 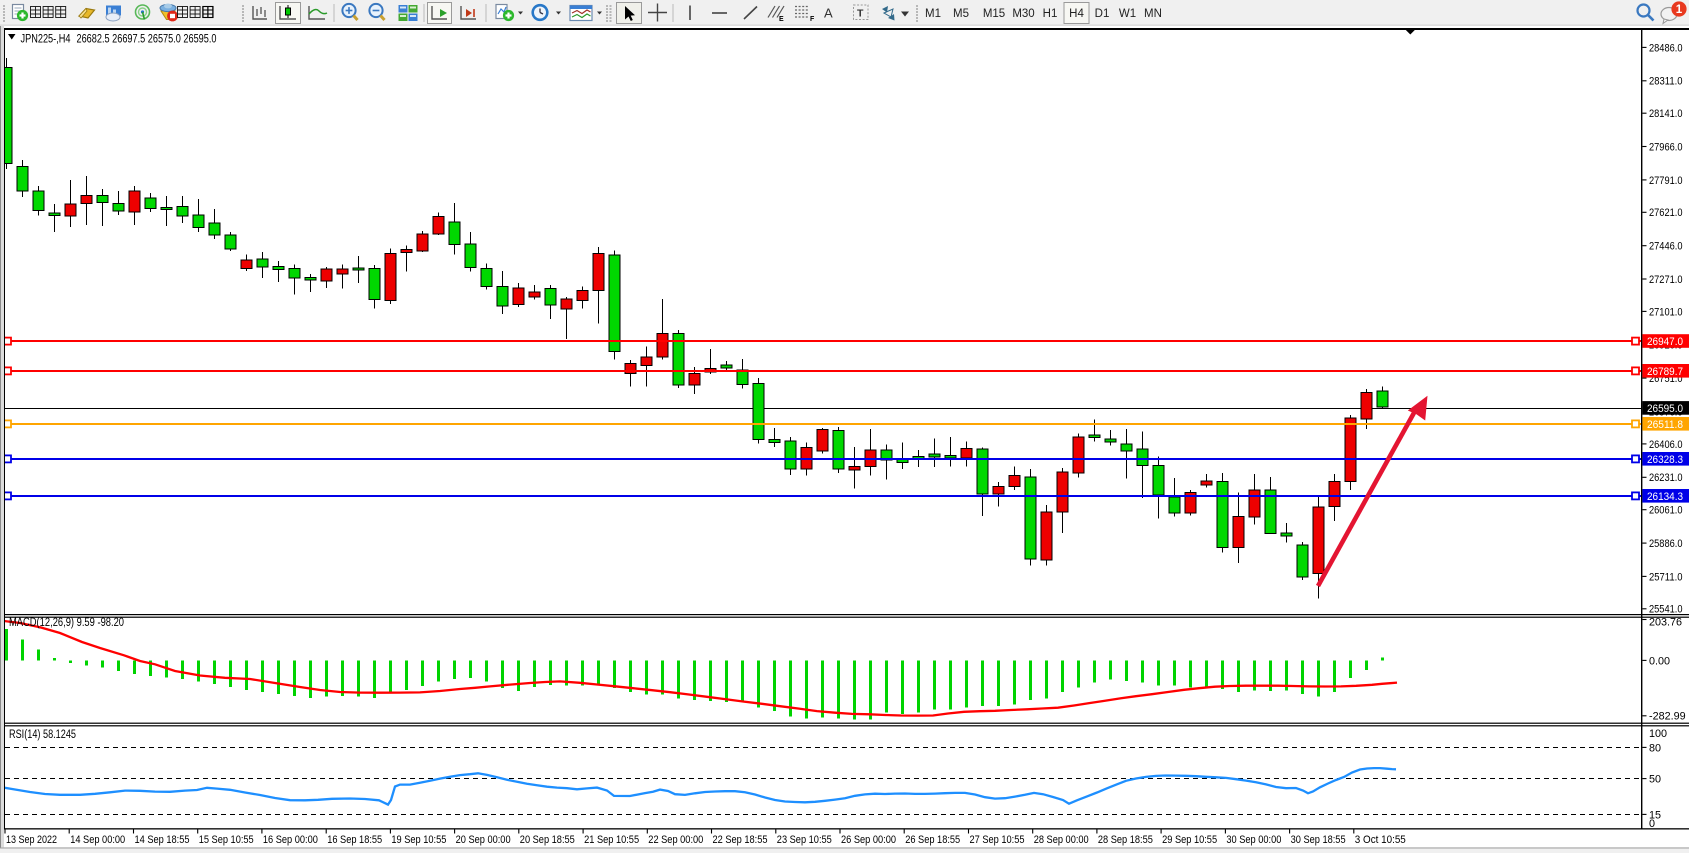 What do you see at coordinates (1665, 409) in the screenshot?
I see `svg-text: 26595.0` at bounding box center [1665, 409].